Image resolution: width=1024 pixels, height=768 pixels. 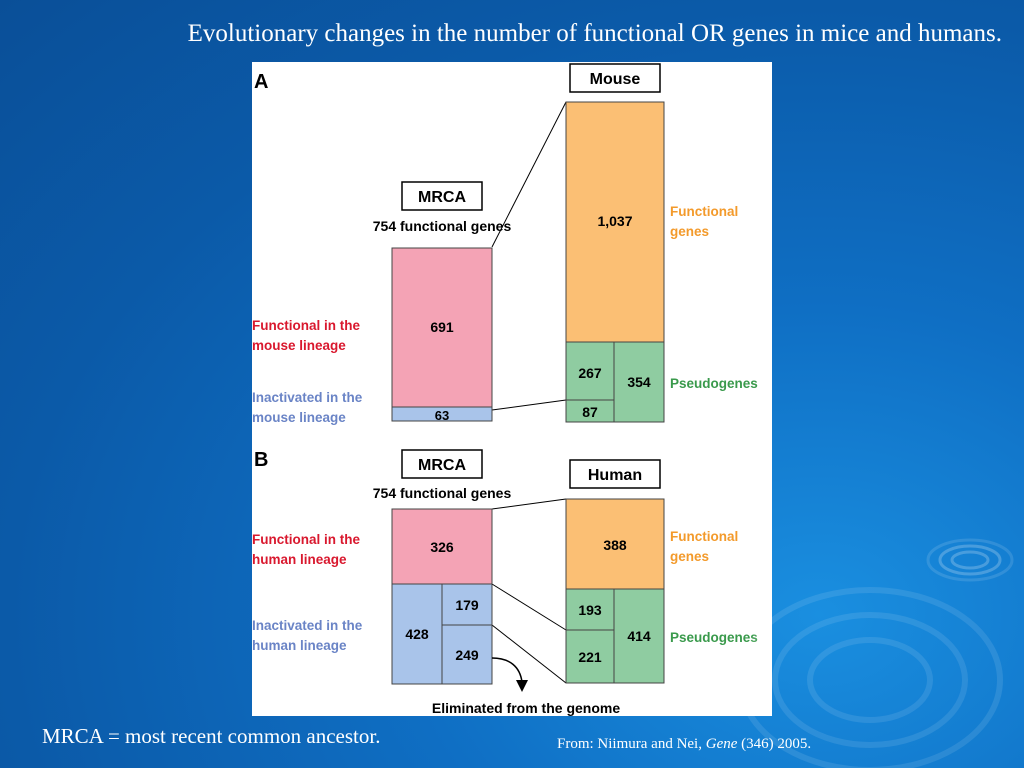 I want to click on label-inactivated-mouse-lineage-2: mouse lineage, so click(x=299, y=417).